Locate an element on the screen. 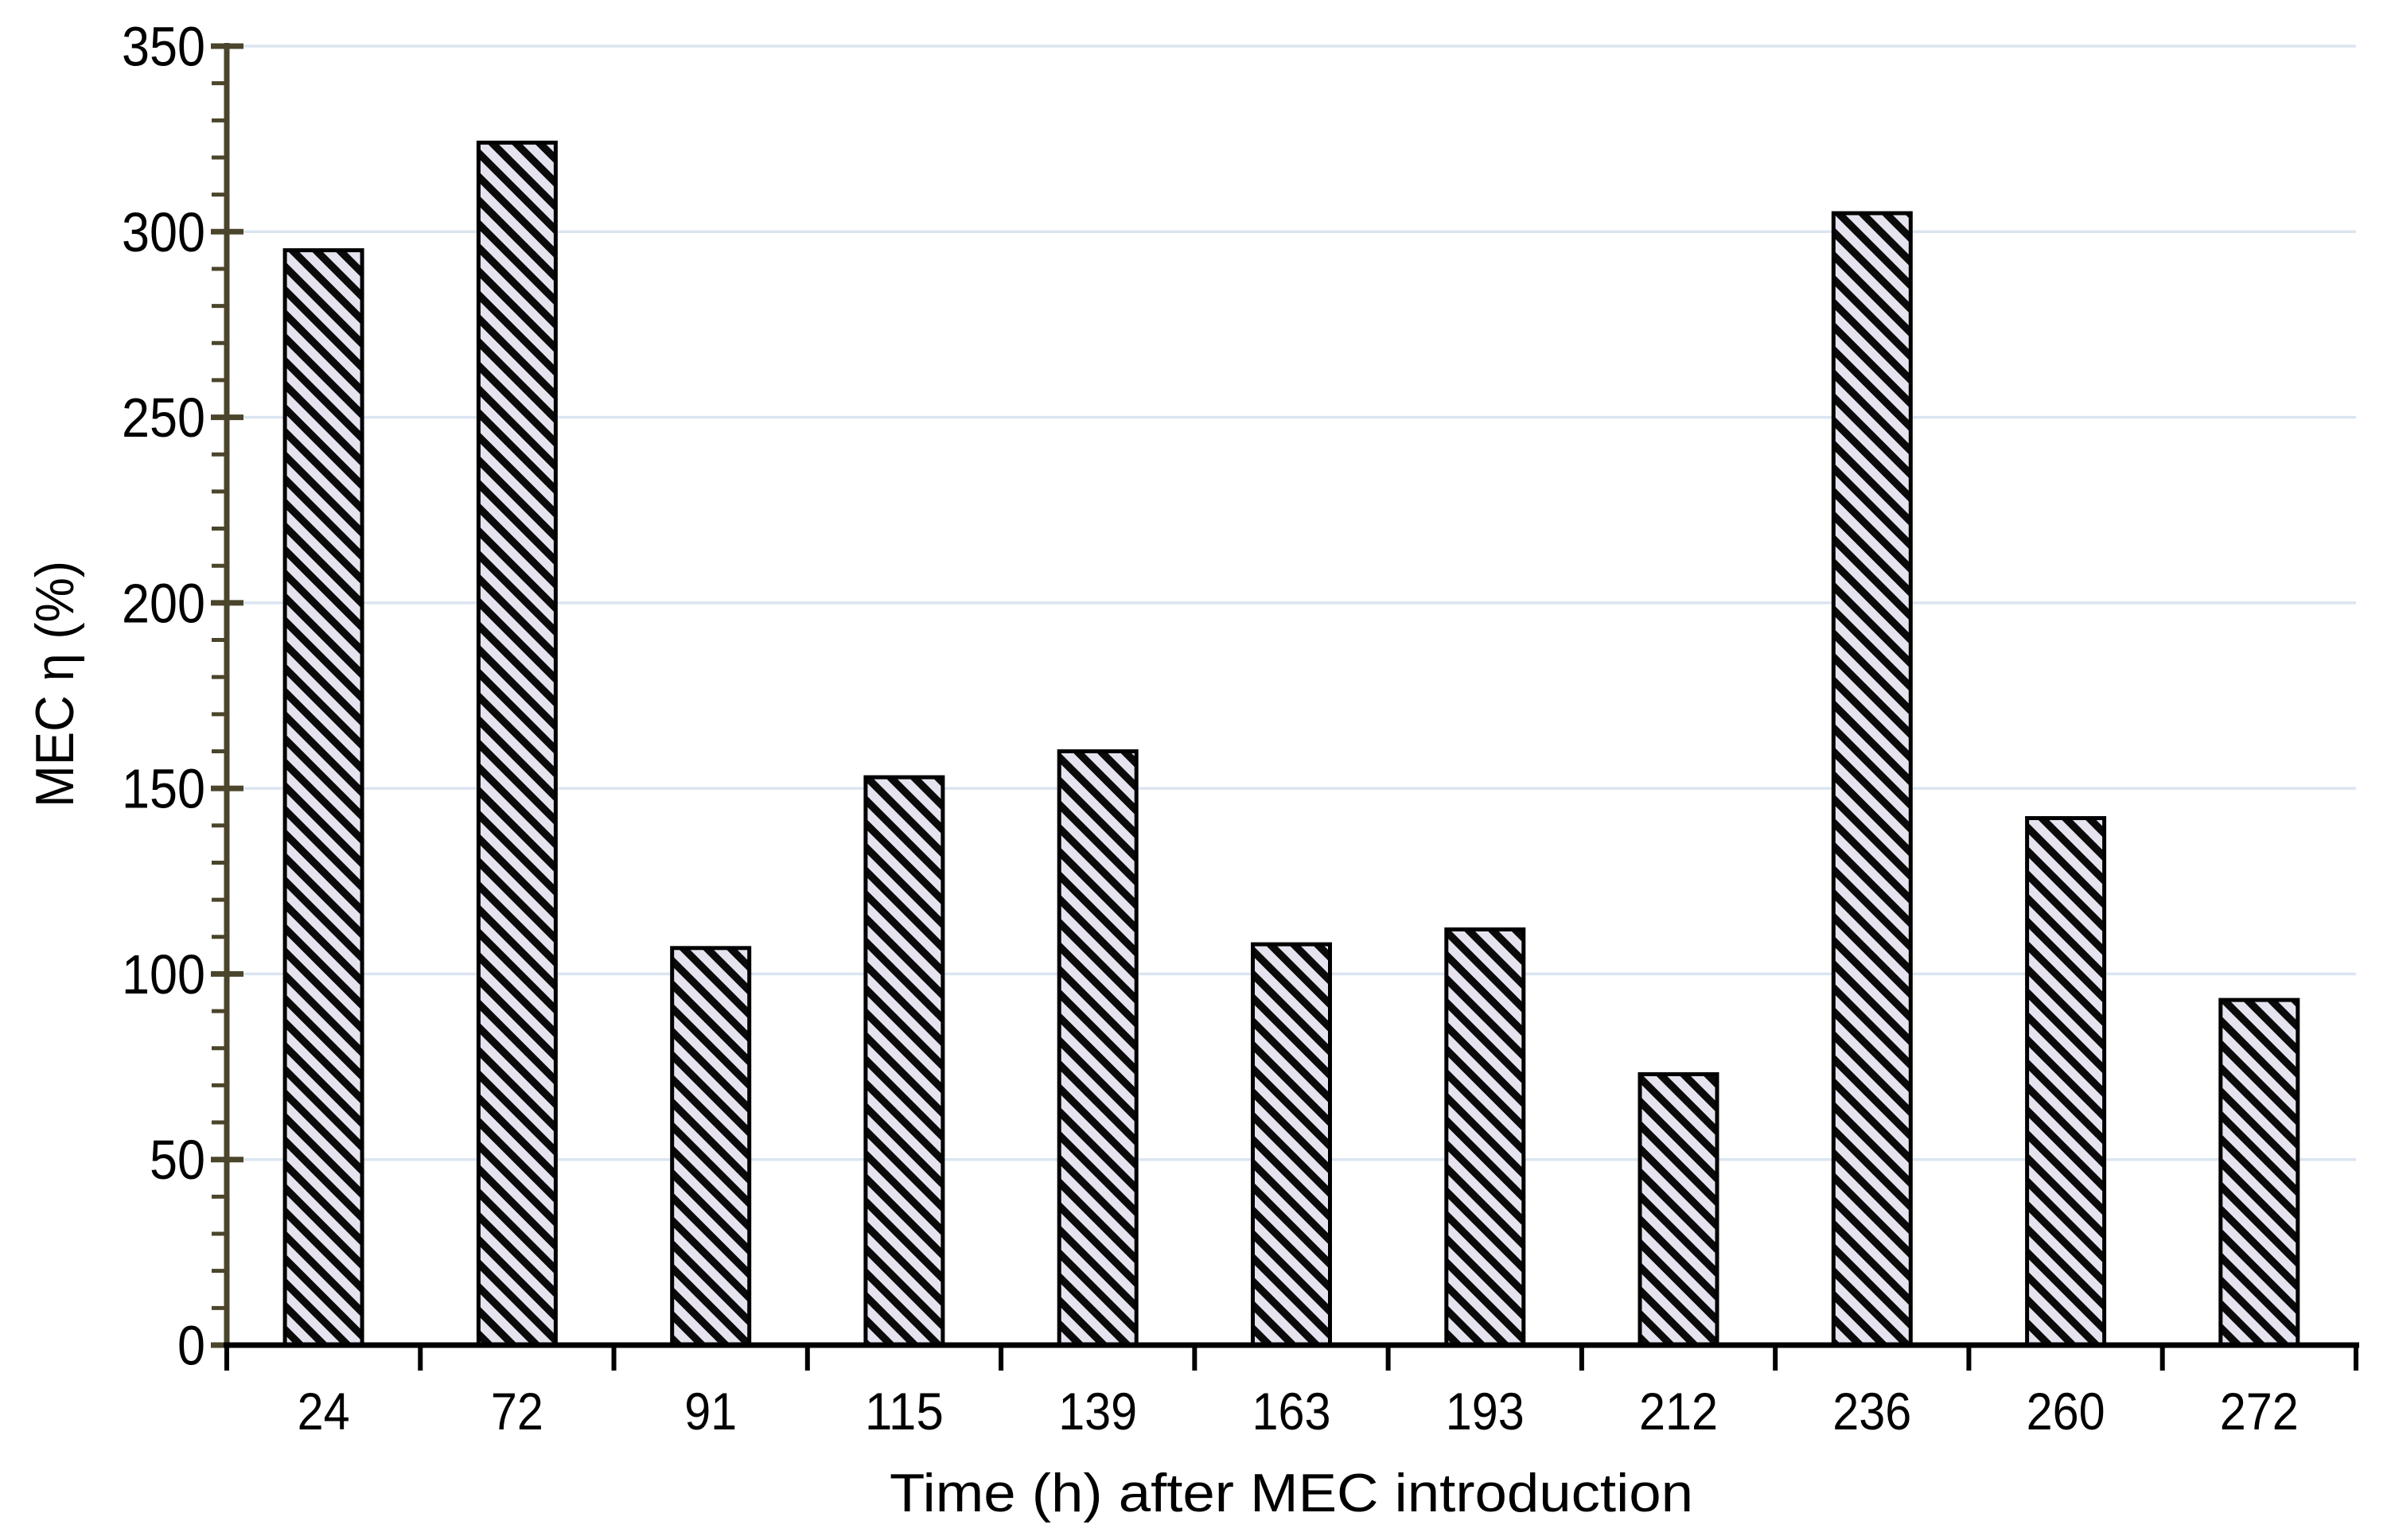 This screenshot has height=1540, width=2395. y-tick-label-200: 200 is located at coordinates (163, 603).